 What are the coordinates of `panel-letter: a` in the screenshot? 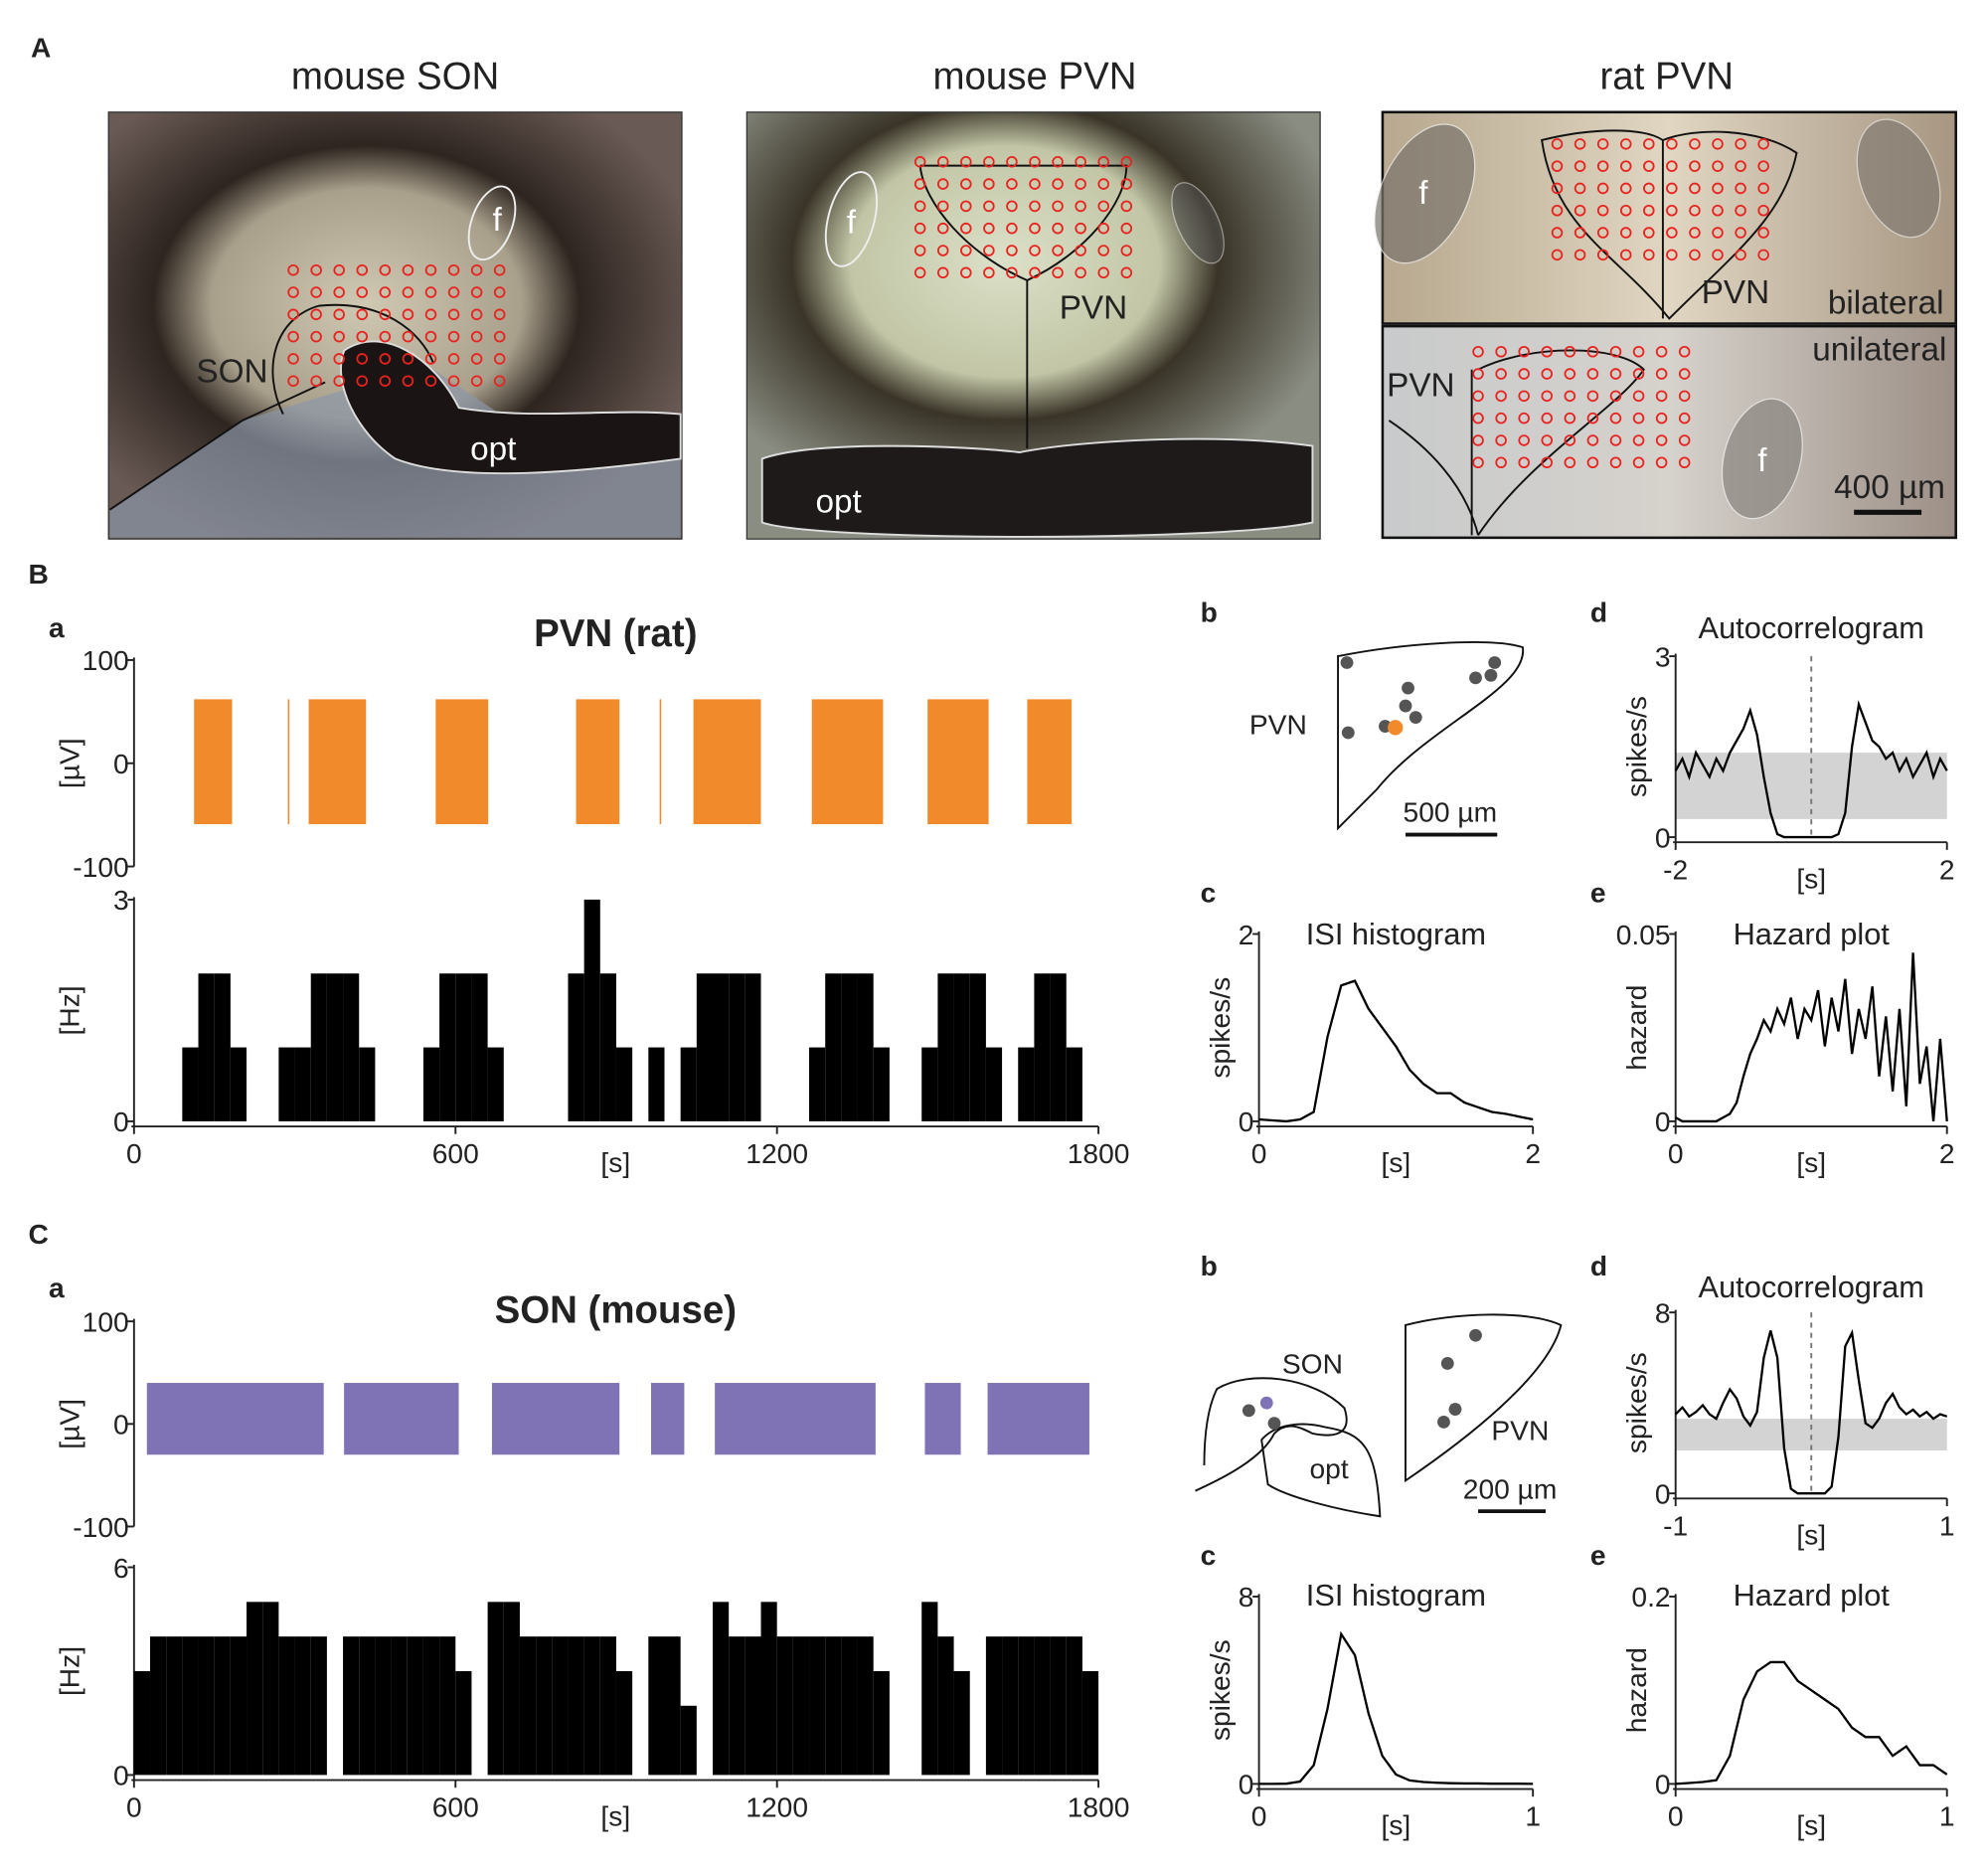 It's located at (57, 627).